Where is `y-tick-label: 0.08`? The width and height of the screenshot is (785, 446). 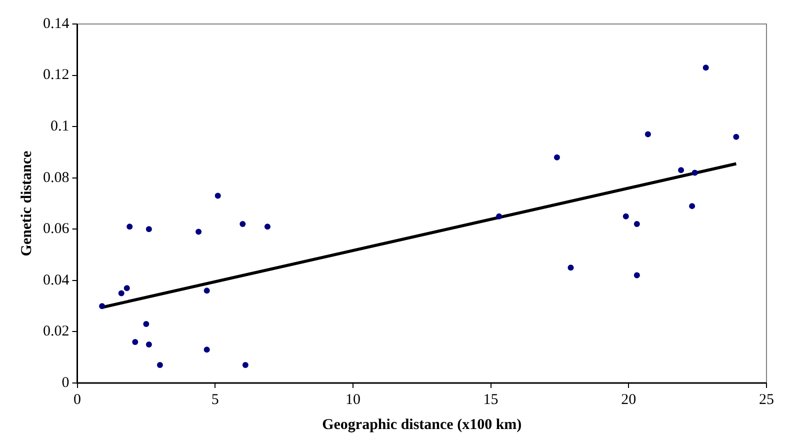 y-tick-label: 0.08 is located at coordinates (56, 178).